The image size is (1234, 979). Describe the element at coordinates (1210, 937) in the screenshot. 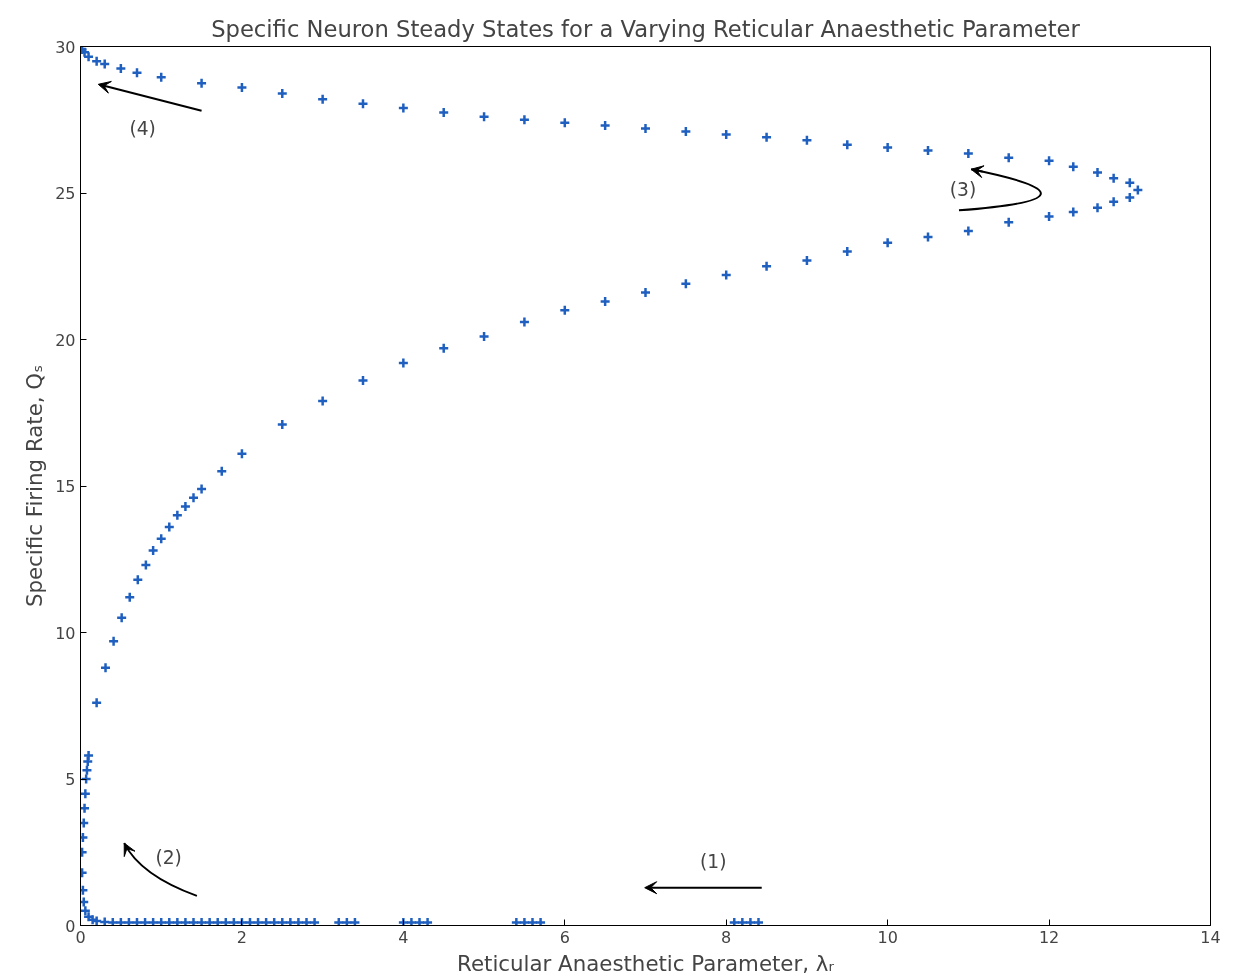

I see `x-tick-label: 14` at that location.